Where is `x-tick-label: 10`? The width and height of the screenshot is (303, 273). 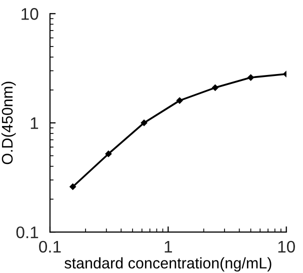
x-tick-label: 10 is located at coordinates (286, 246).